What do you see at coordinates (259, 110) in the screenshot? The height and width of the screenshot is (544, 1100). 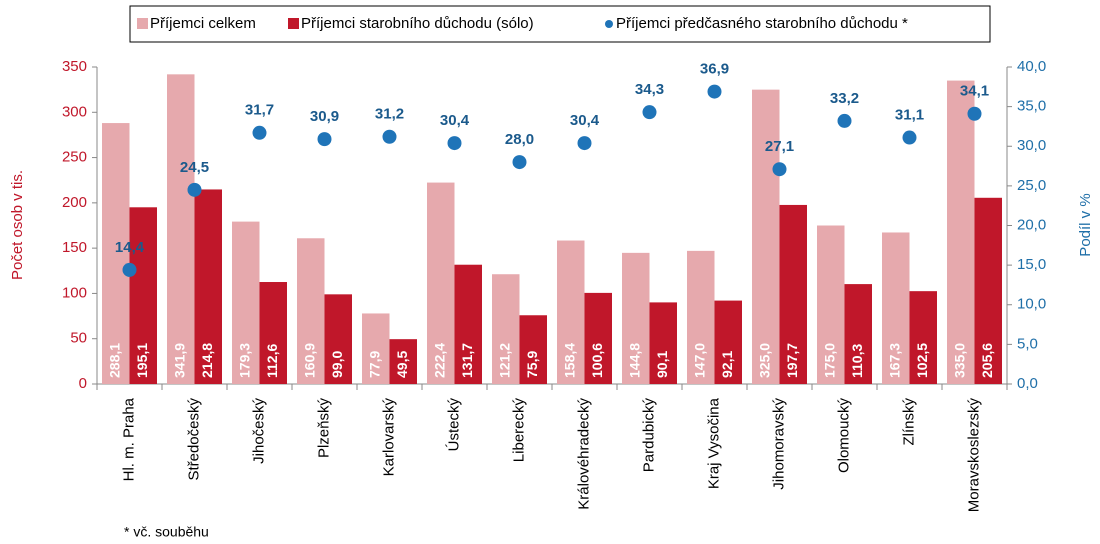 I see `point-value-label: 31,7` at bounding box center [259, 110].